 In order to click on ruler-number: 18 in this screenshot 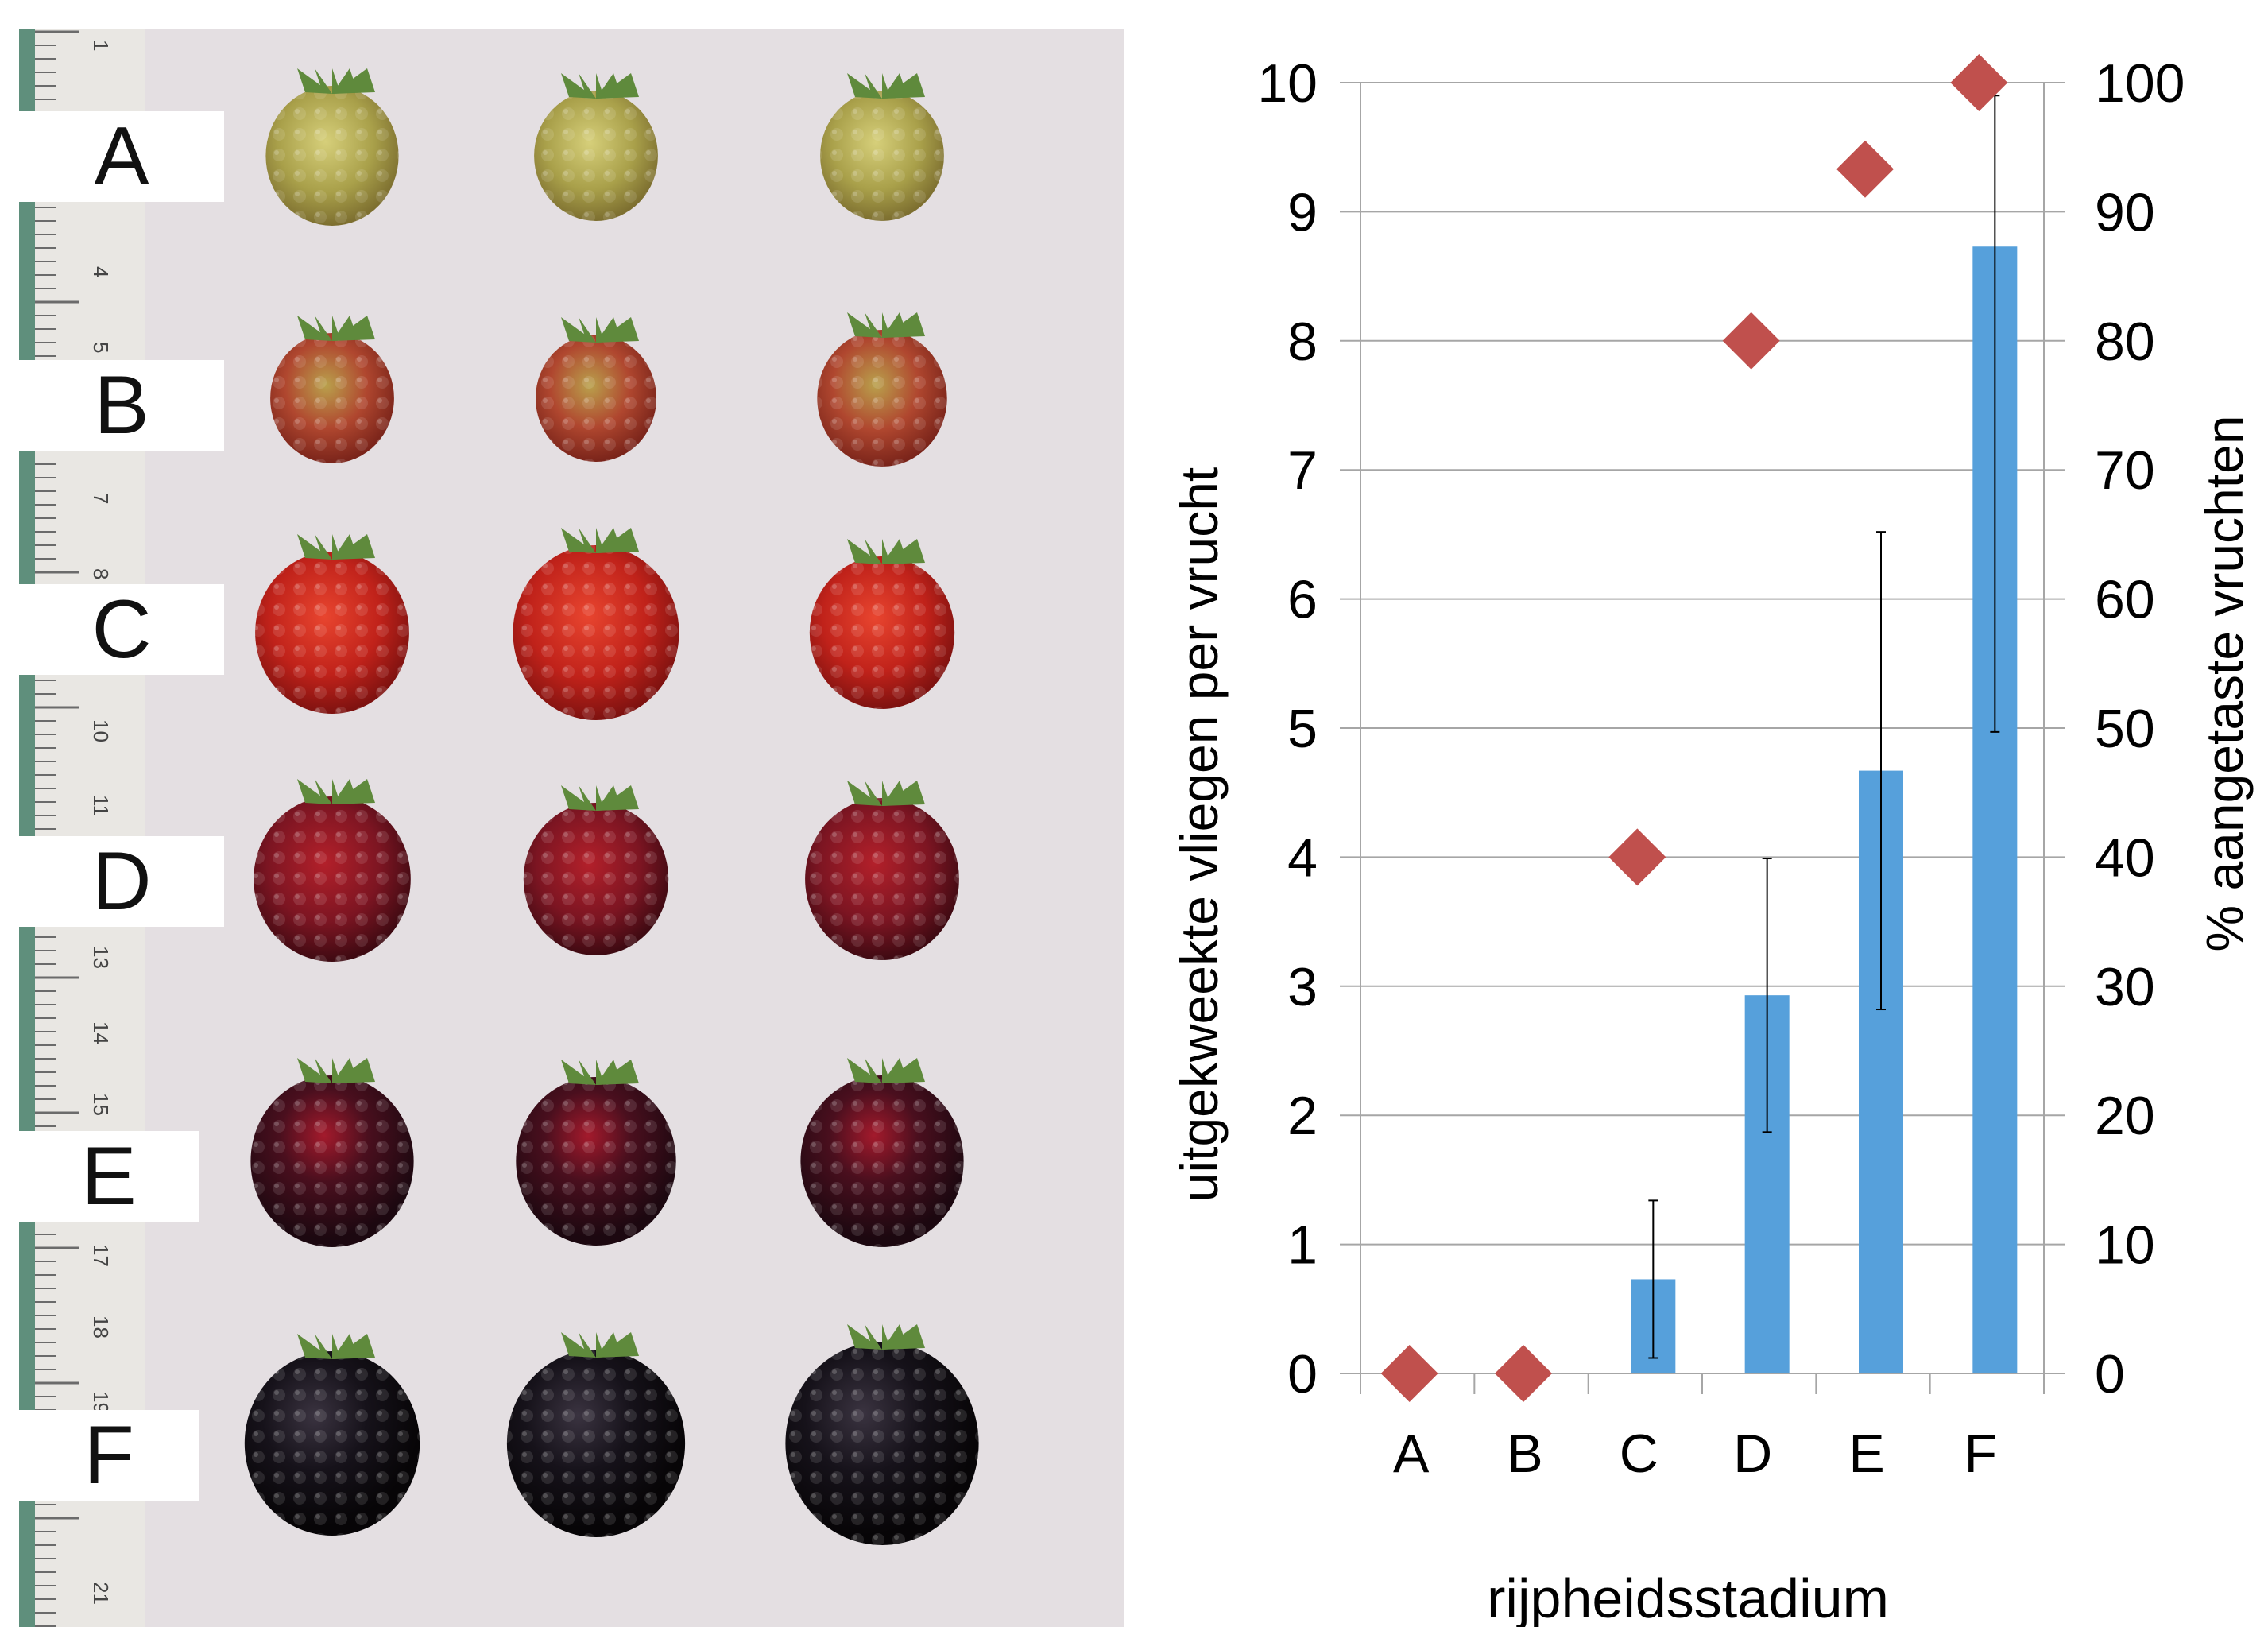, I will do `click(101, 1327)`.